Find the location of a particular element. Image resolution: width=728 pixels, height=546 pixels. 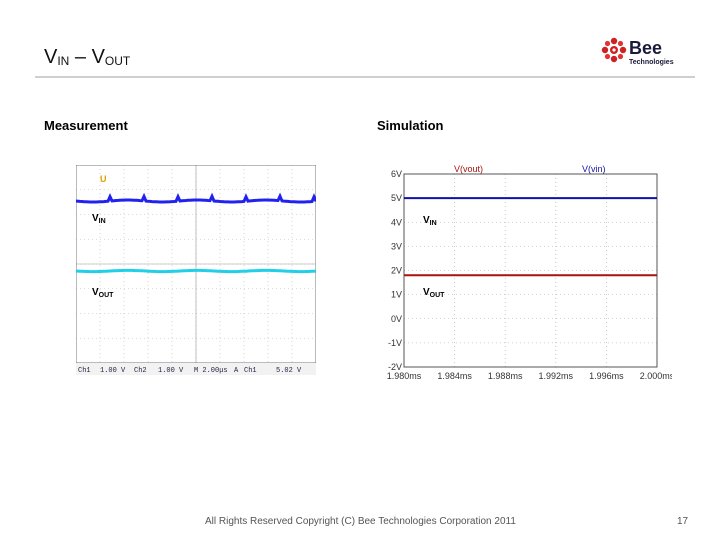

page-number: 17 is located at coordinates (683, 521).